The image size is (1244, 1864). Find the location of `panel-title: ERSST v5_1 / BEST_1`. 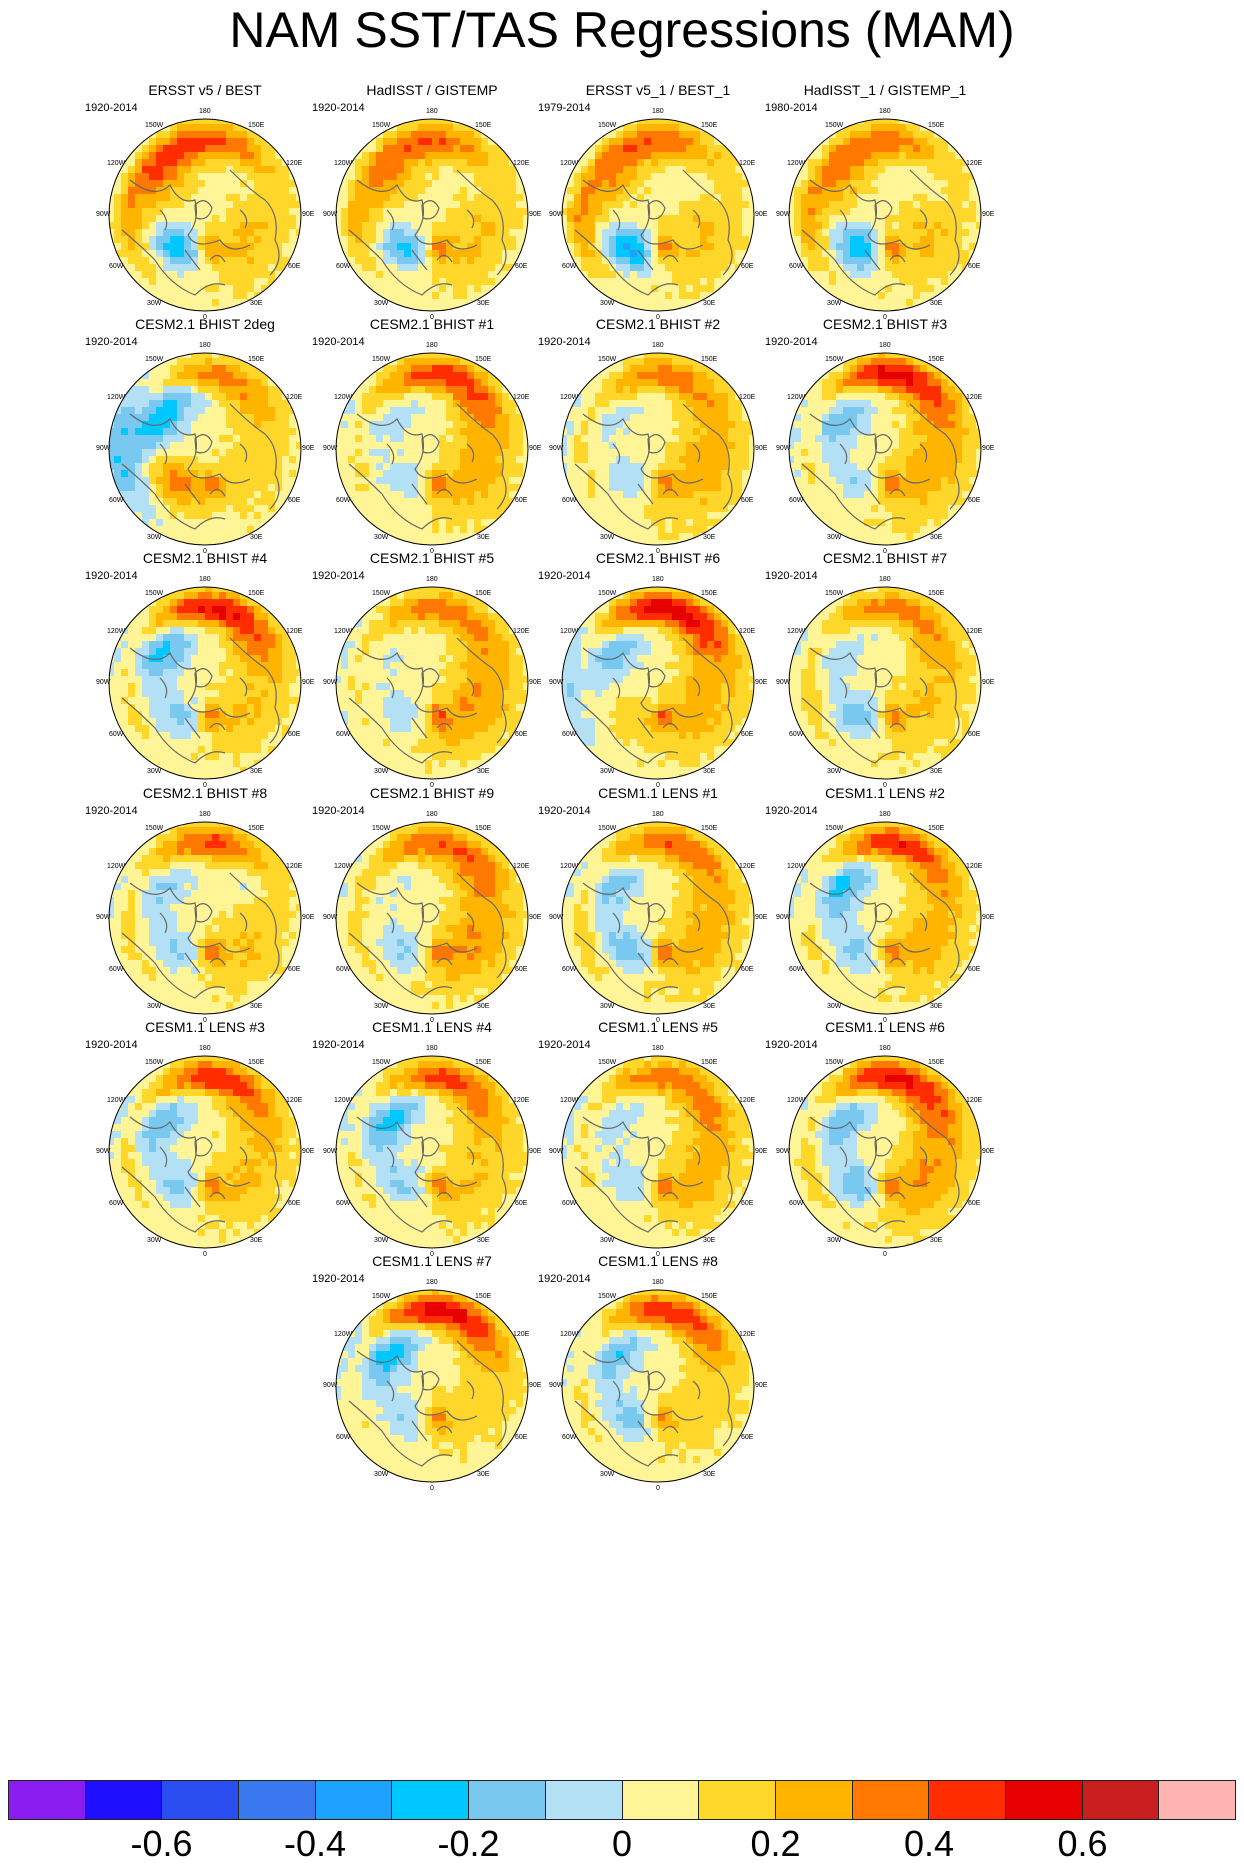

panel-title: ERSST v5_1 / BEST_1 is located at coordinates (658, 90).